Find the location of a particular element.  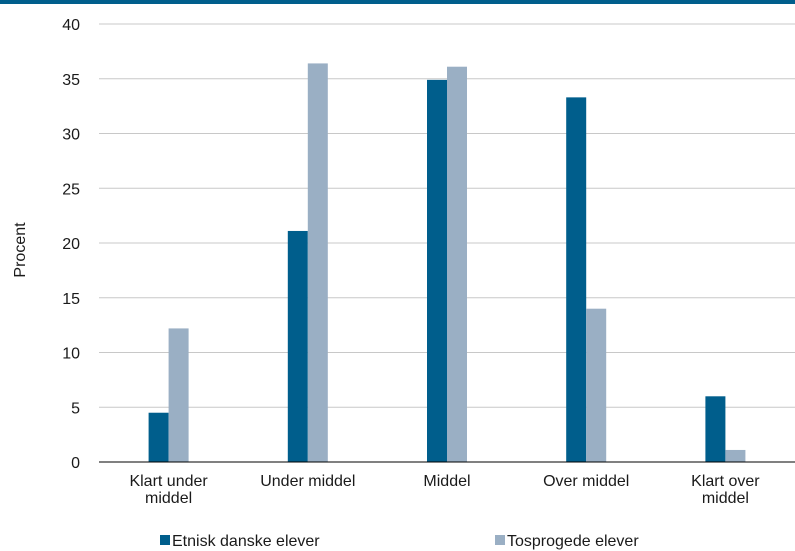

y-axis-ticks: 0 5 10 15 20 25 30 35 40 is located at coordinates (71, 244).